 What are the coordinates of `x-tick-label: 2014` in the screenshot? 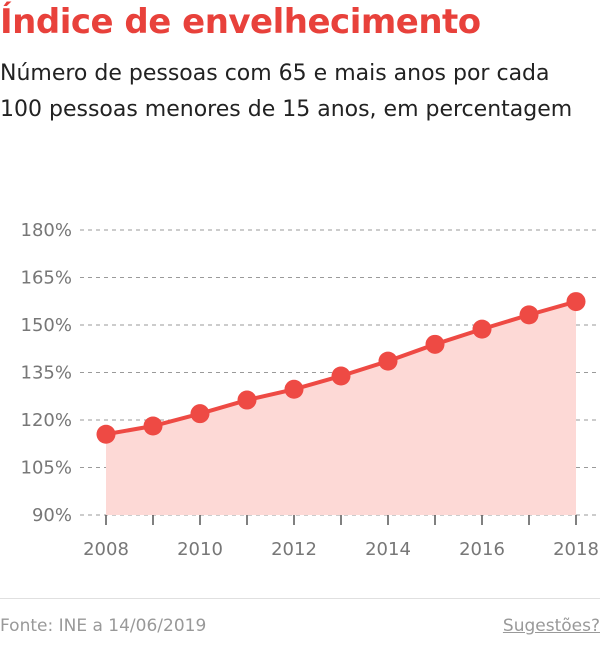 It's located at (388, 549).